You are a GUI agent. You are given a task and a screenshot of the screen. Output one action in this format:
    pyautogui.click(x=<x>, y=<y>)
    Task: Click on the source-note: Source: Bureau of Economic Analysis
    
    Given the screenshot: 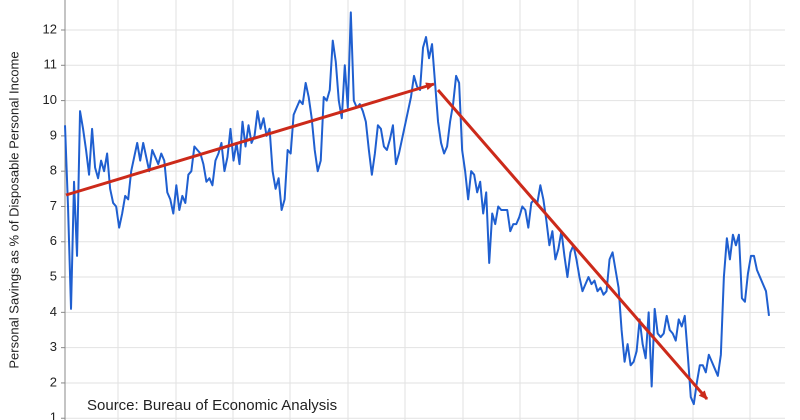 What is the action you would take?
    pyautogui.click(x=212, y=405)
    